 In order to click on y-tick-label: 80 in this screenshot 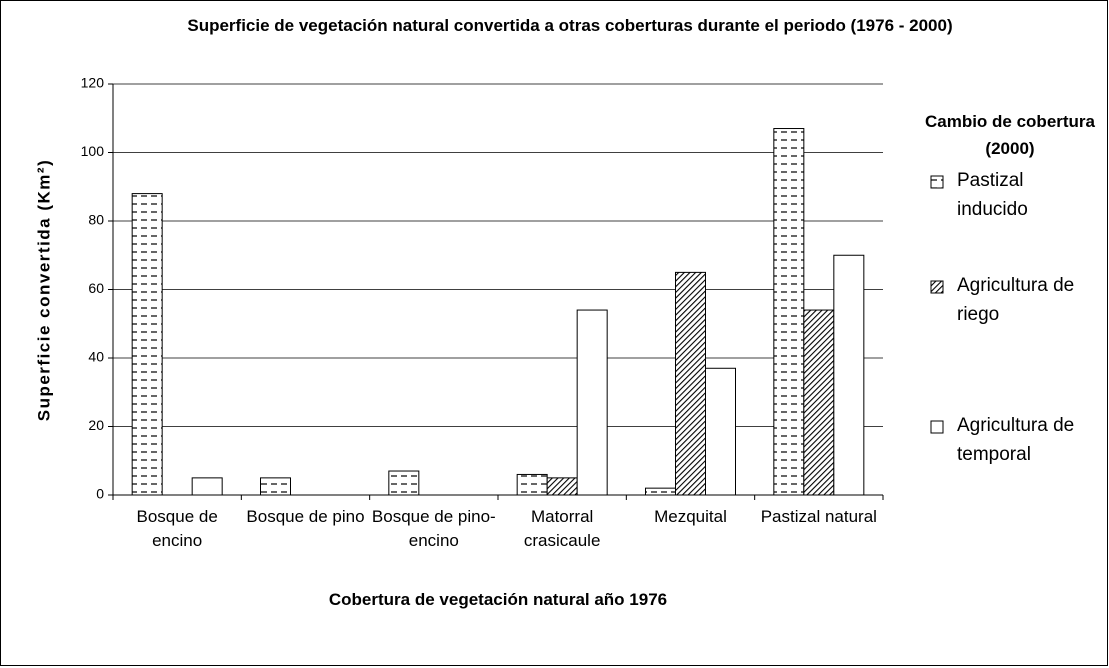, I will do `click(96, 220)`.